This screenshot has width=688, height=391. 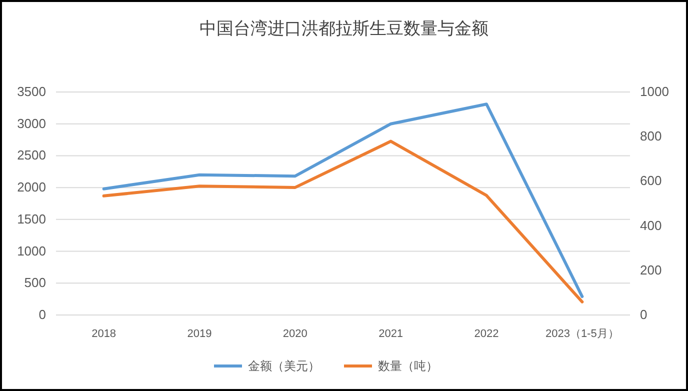 What do you see at coordinates (651, 180) in the screenshot?
I see `y2-tick-label: 600` at bounding box center [651, 180].